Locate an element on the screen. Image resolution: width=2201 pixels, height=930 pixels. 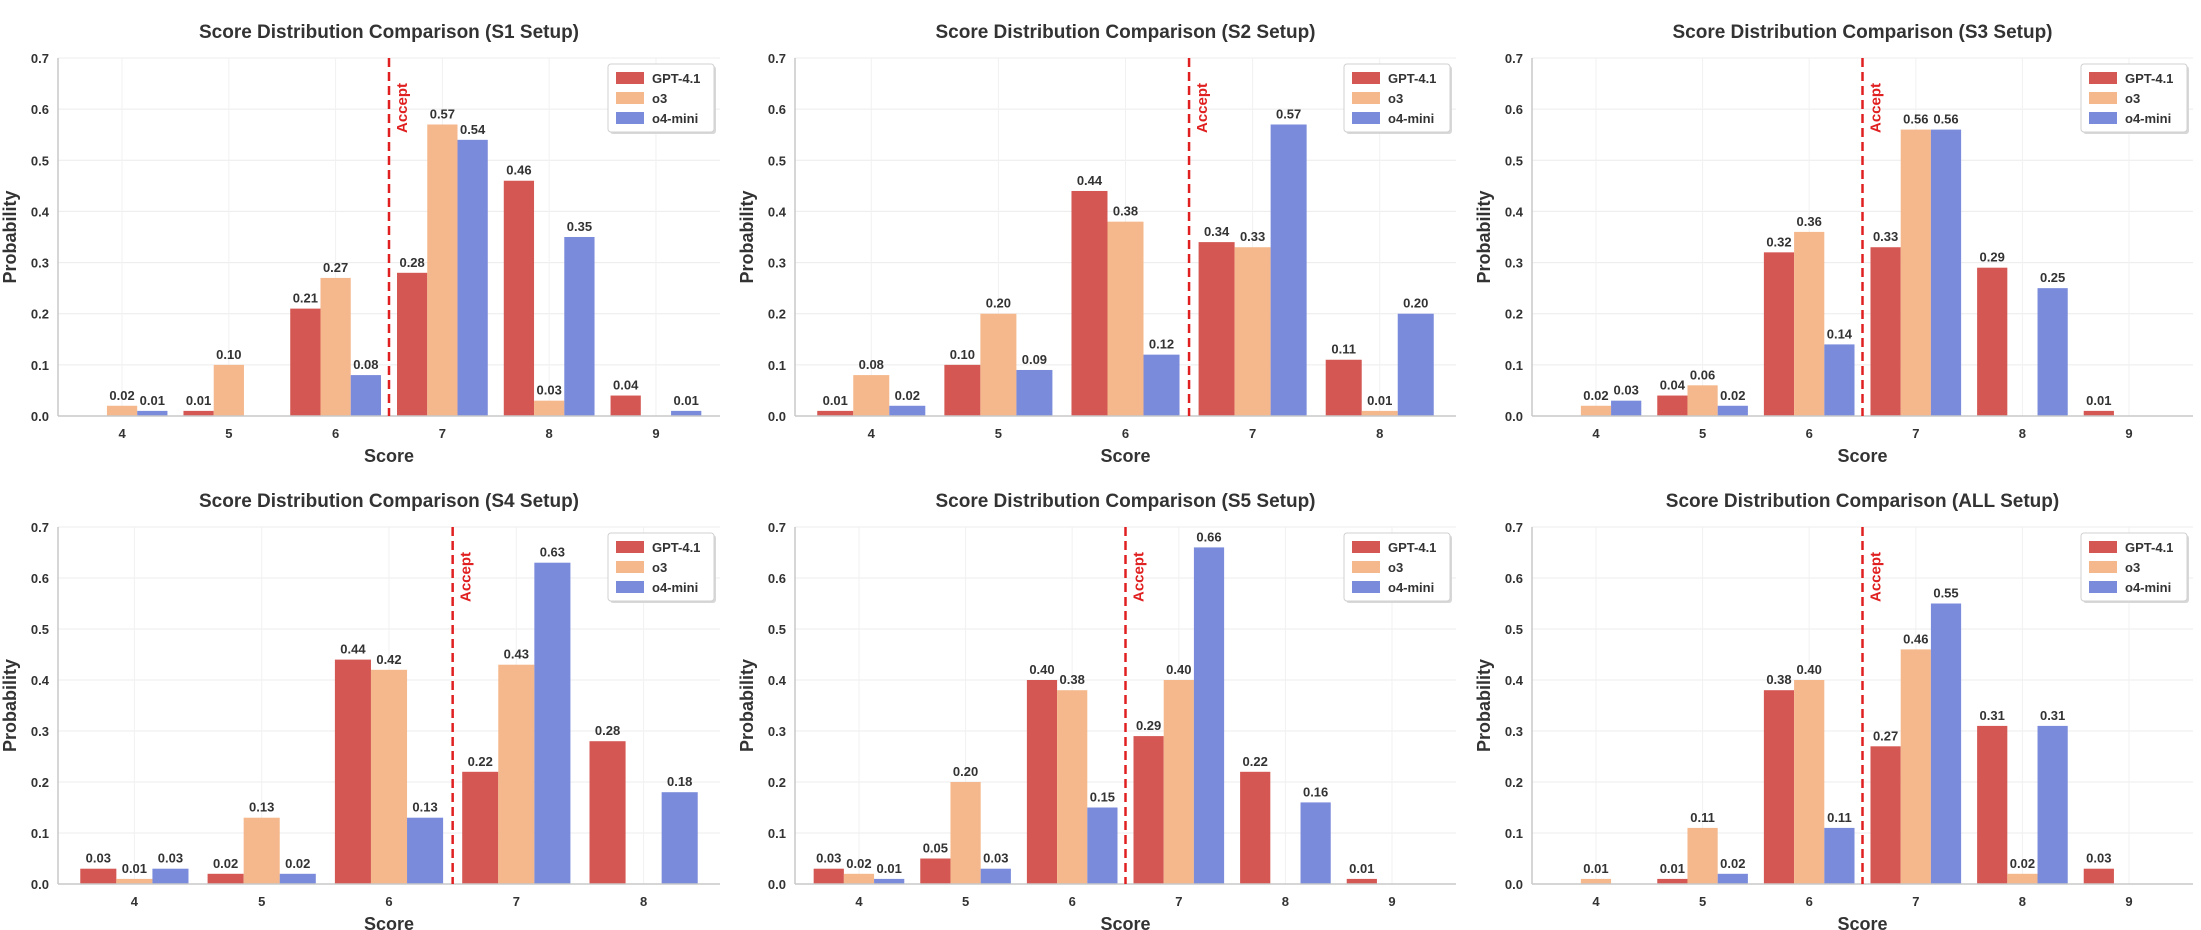
x-tick-label: 9 is located at coordinates (2128, 433).